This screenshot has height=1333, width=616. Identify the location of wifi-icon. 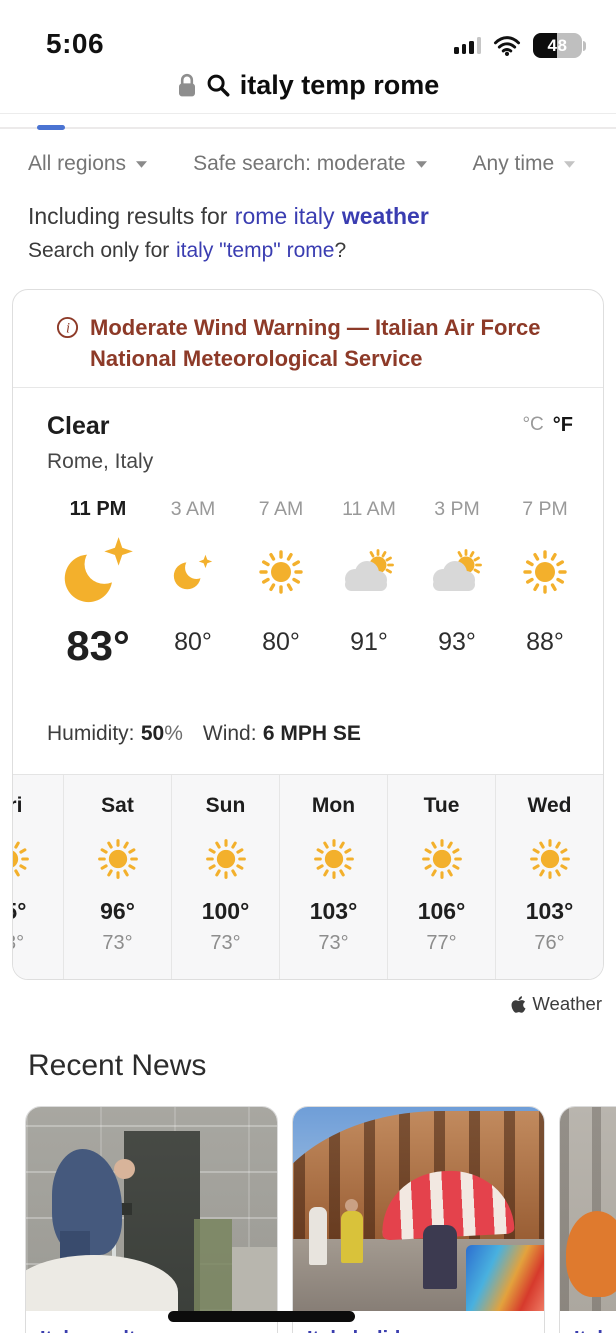
(507, 45).